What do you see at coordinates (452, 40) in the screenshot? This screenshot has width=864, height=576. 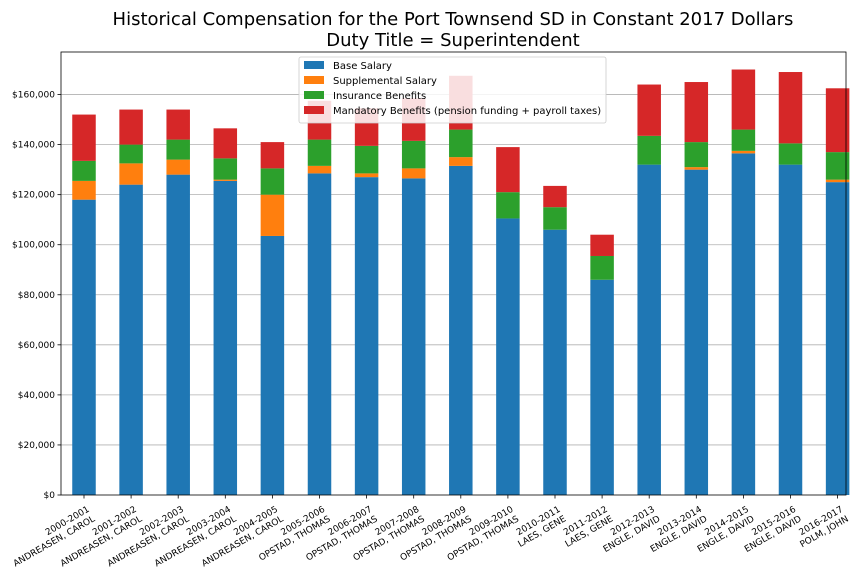 I see `chart-subtitle: Duty Title = Superintendent` at bounding box center [452, 40].